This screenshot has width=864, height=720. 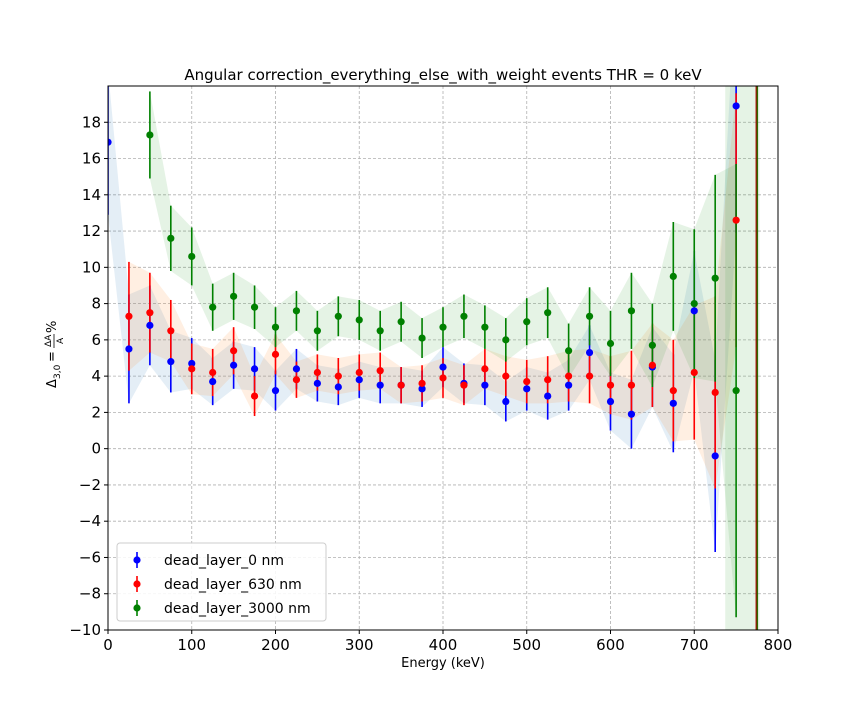 What do you see at coordinates (443, 645) in the screenshot?
I see `x-tick-label: 400` at bounding box center [443, 645].